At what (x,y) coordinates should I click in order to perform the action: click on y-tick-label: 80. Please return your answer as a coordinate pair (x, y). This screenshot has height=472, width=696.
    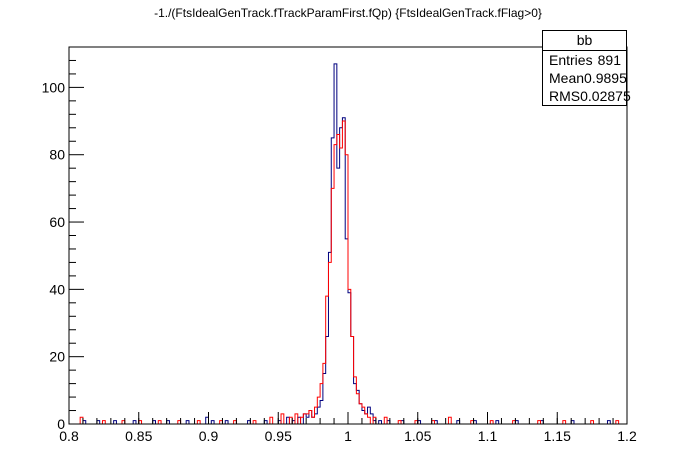
    Looking at the image, I should click on (57, 155).